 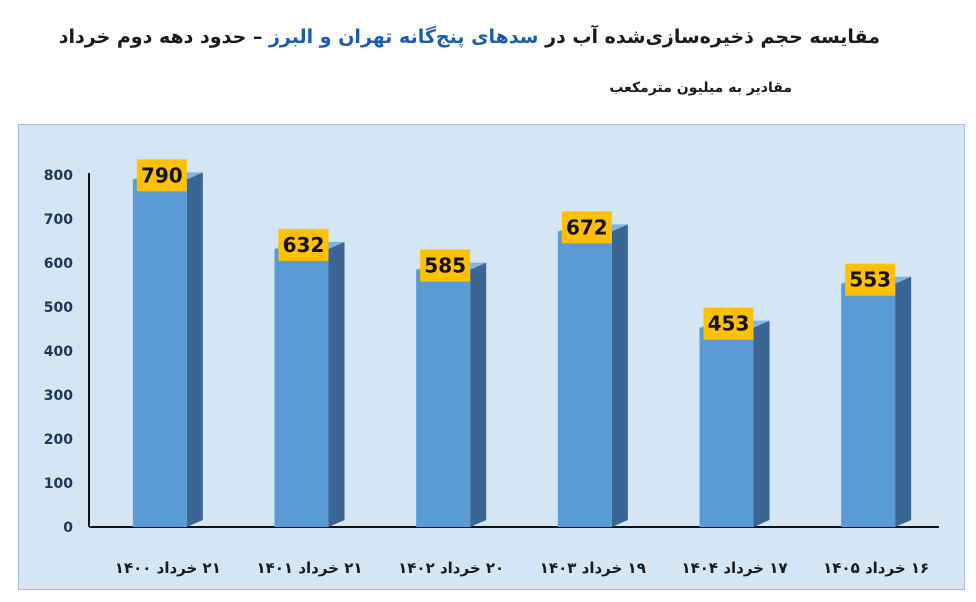 I want to click on data-label-value: 553, so click(x=870, y=280).